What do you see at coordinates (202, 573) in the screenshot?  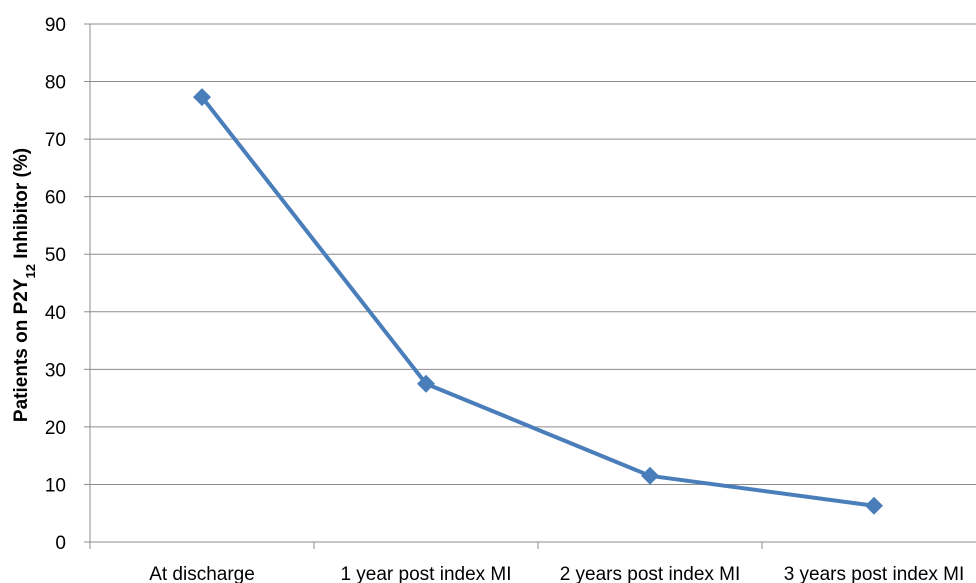 I see `x-tick-label: At discharge` at bounding box center [202, 573].